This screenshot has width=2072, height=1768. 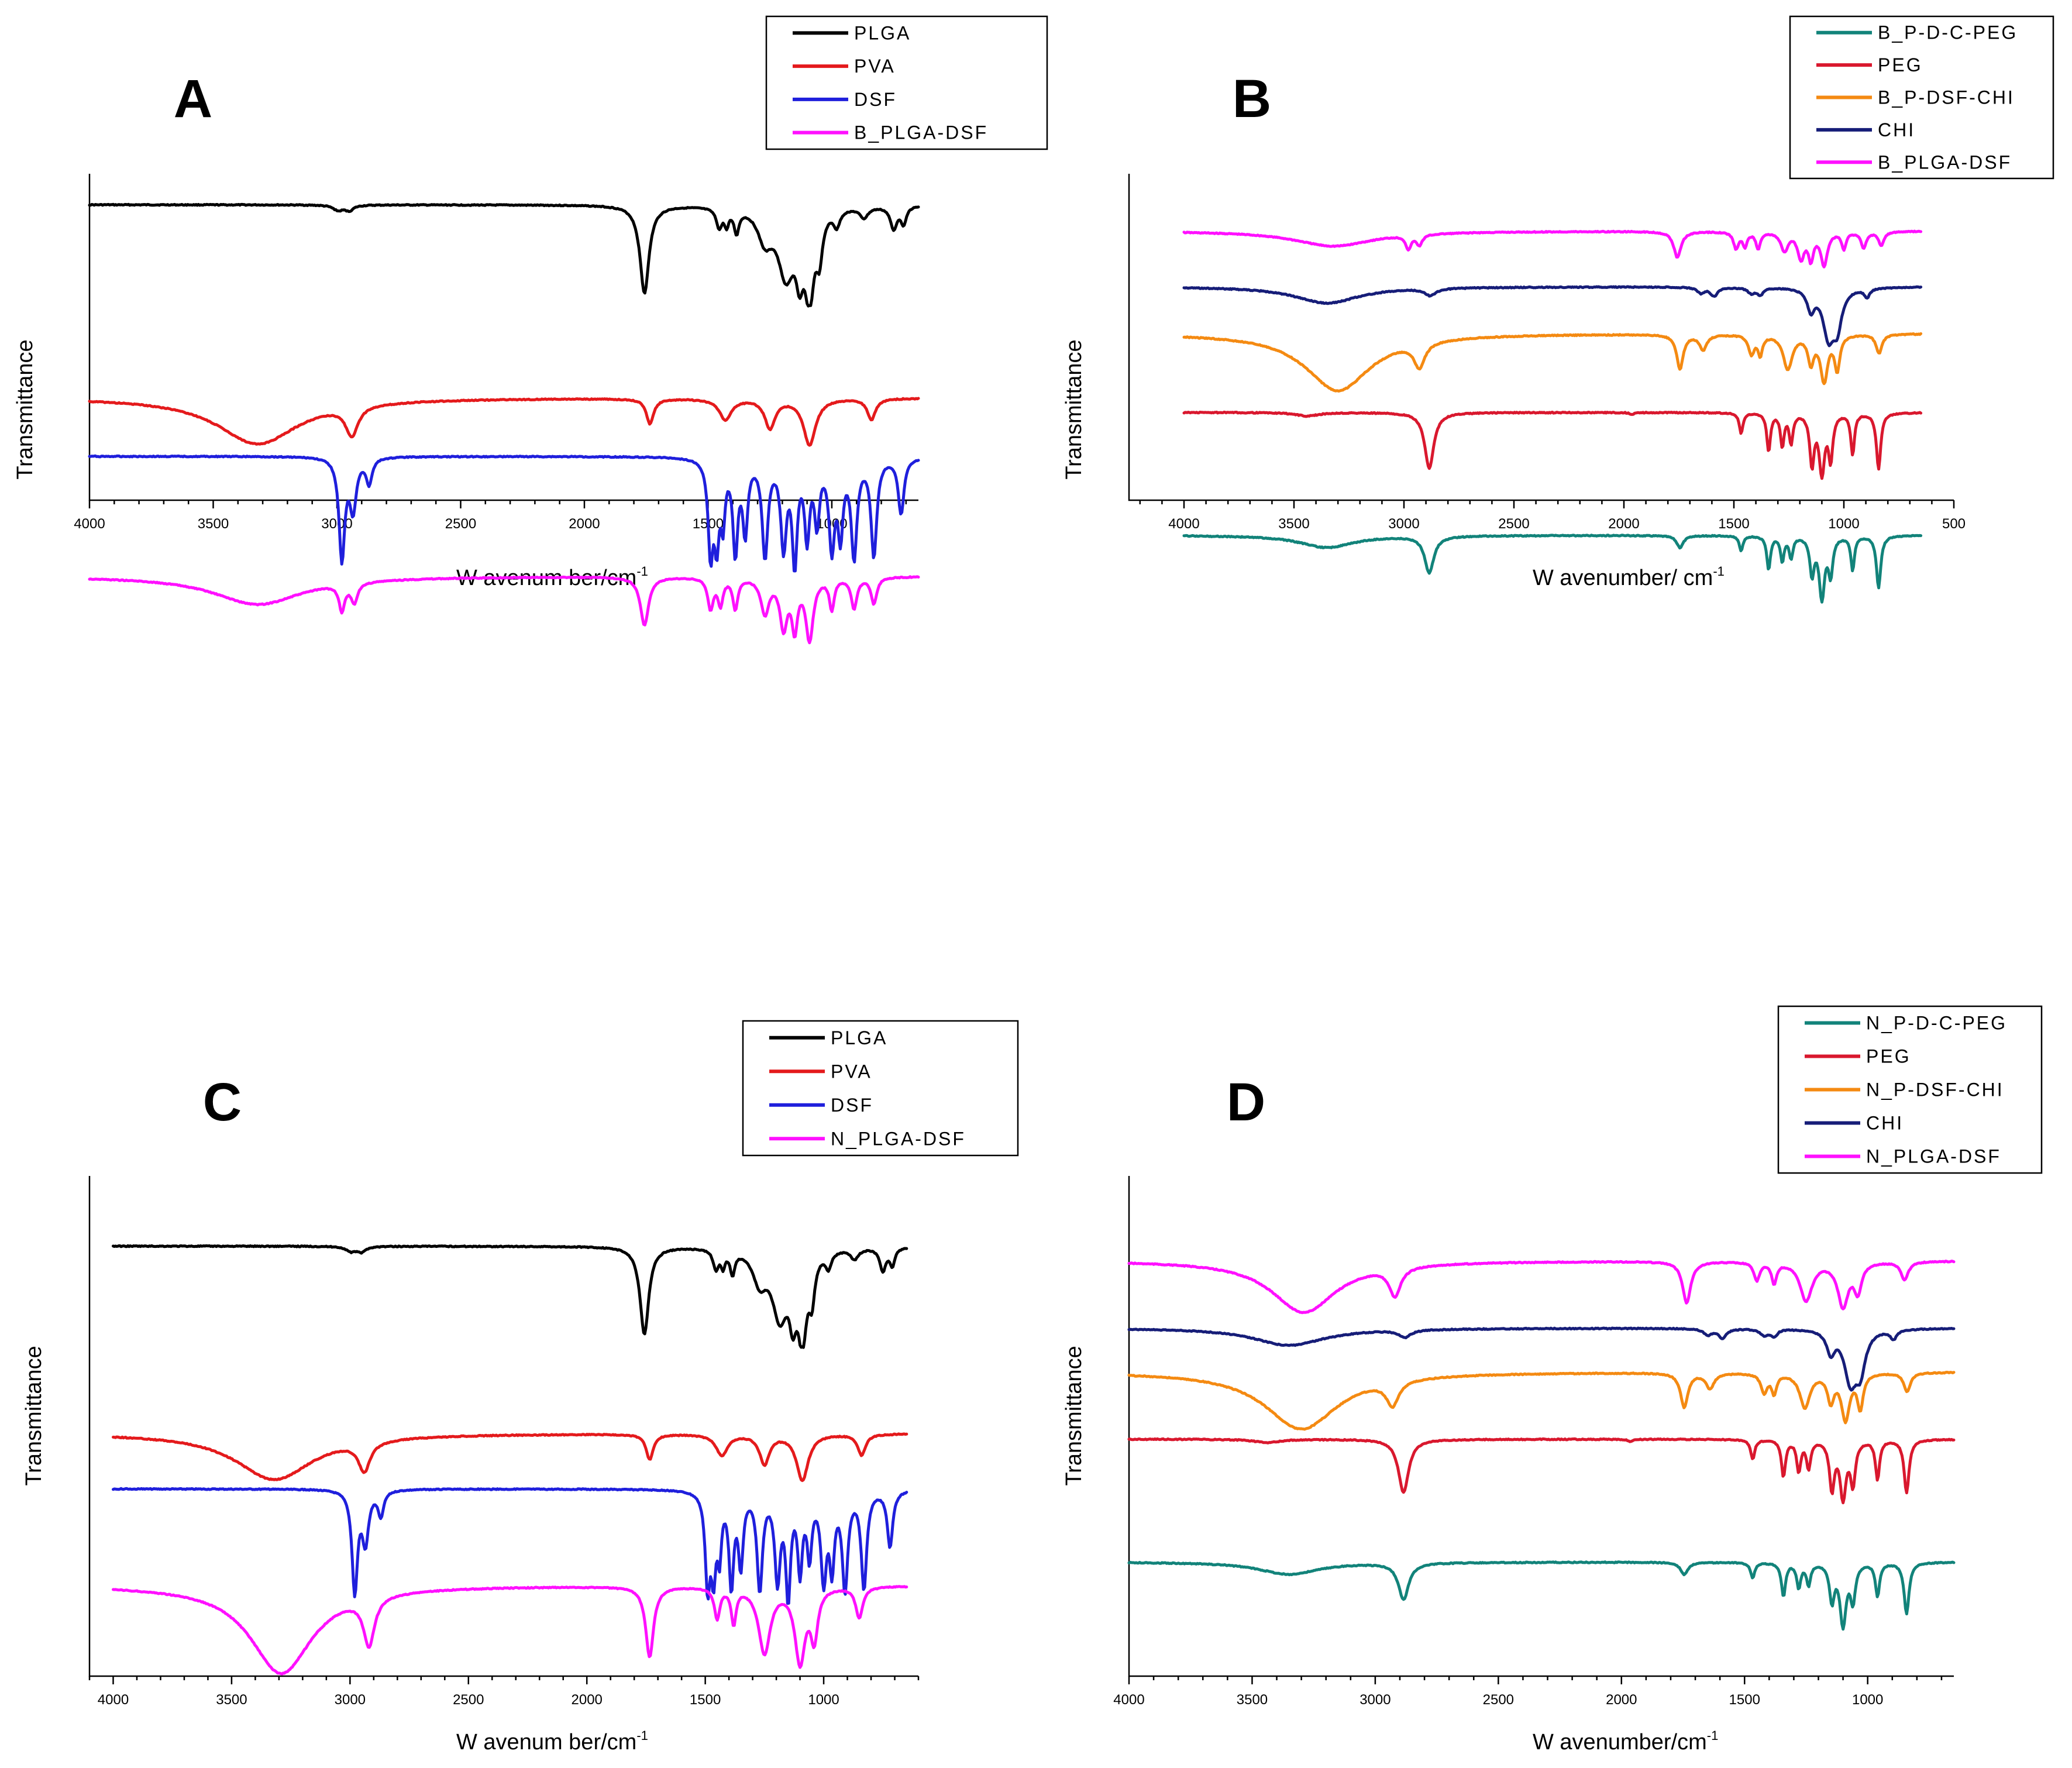 I want to click on legend: PLGA PVA DSF B_PLGA-DSF, so click(x=906, y=82).